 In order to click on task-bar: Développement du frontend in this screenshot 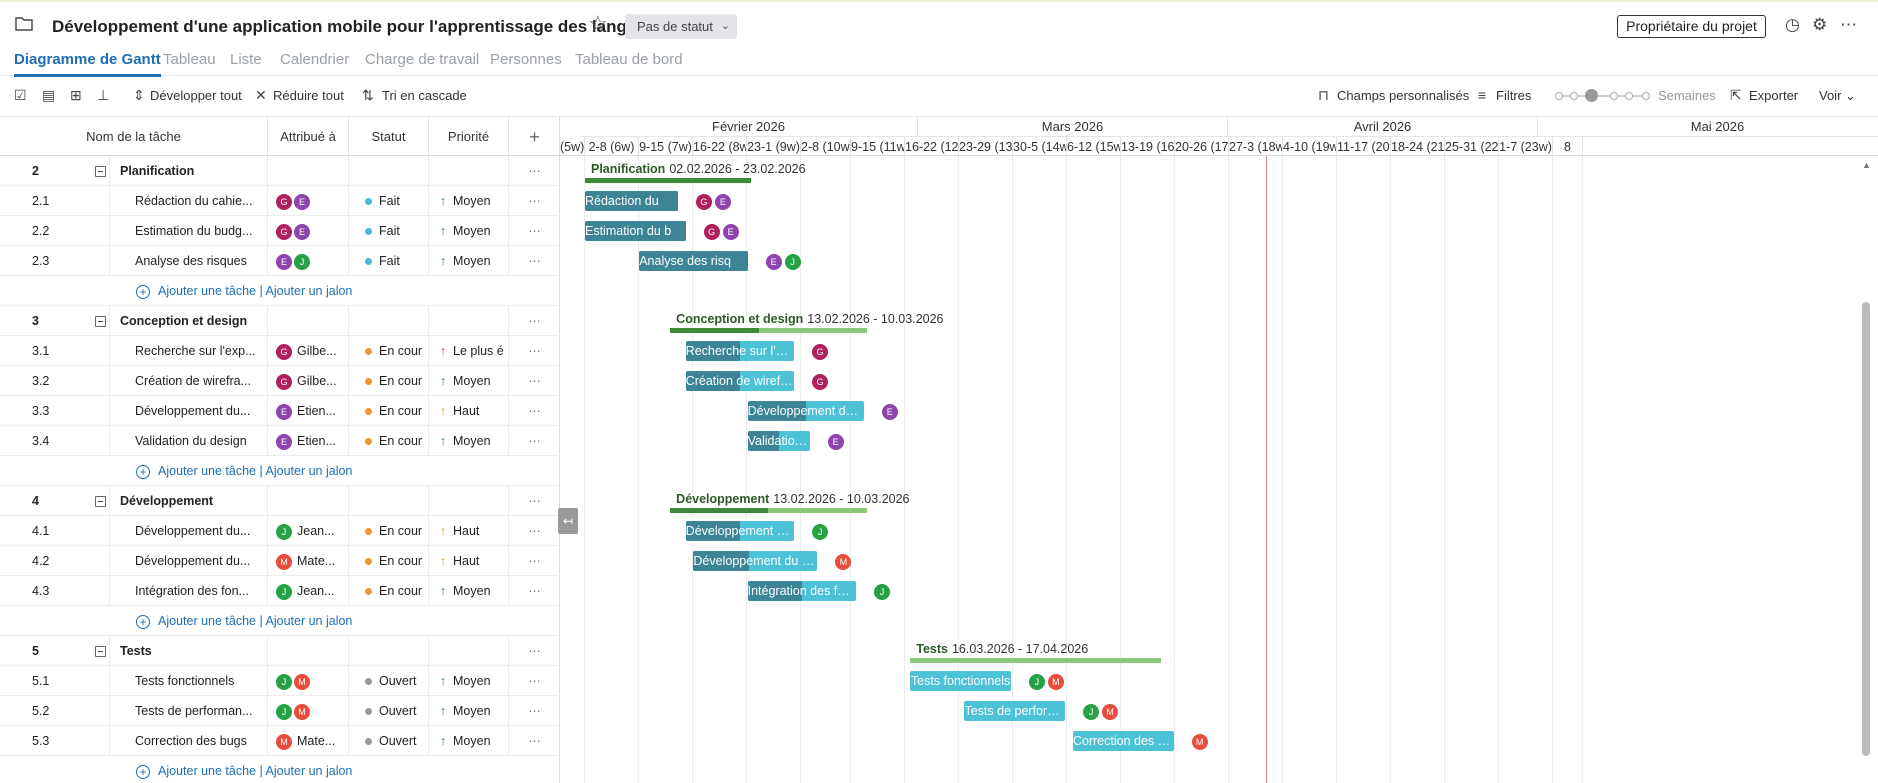, I will do `click(755, 561)`.